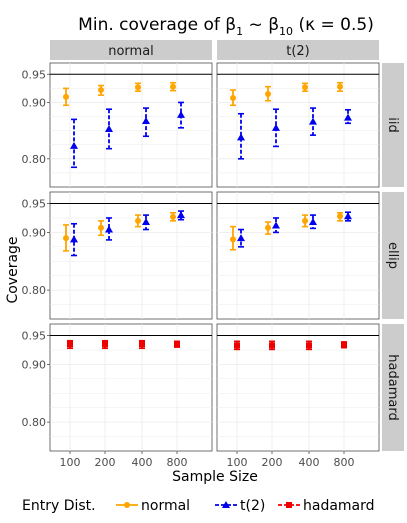 The image size is (407, 523). I want to click on facet-strip-col-label: t(2), so click(298, 51).